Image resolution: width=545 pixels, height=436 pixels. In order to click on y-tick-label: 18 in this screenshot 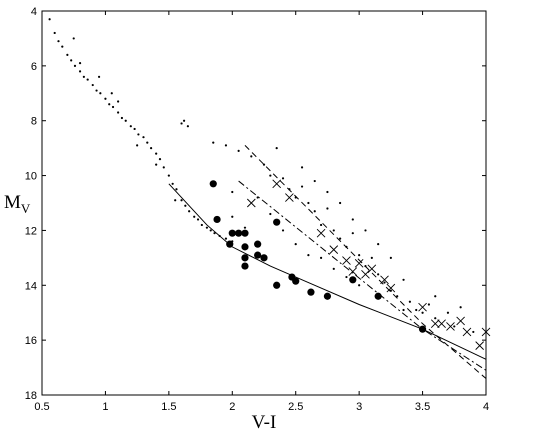, I will do `click(31, 396)`.